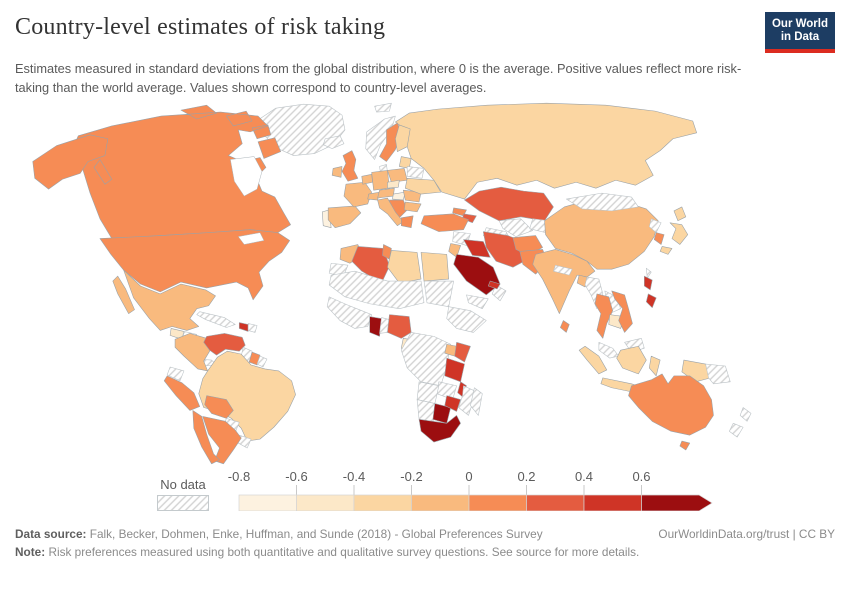  What do you see at coordinates (383, 107) in the screenshot?
I see `country-svalbard` at bounding box center [383, 107].